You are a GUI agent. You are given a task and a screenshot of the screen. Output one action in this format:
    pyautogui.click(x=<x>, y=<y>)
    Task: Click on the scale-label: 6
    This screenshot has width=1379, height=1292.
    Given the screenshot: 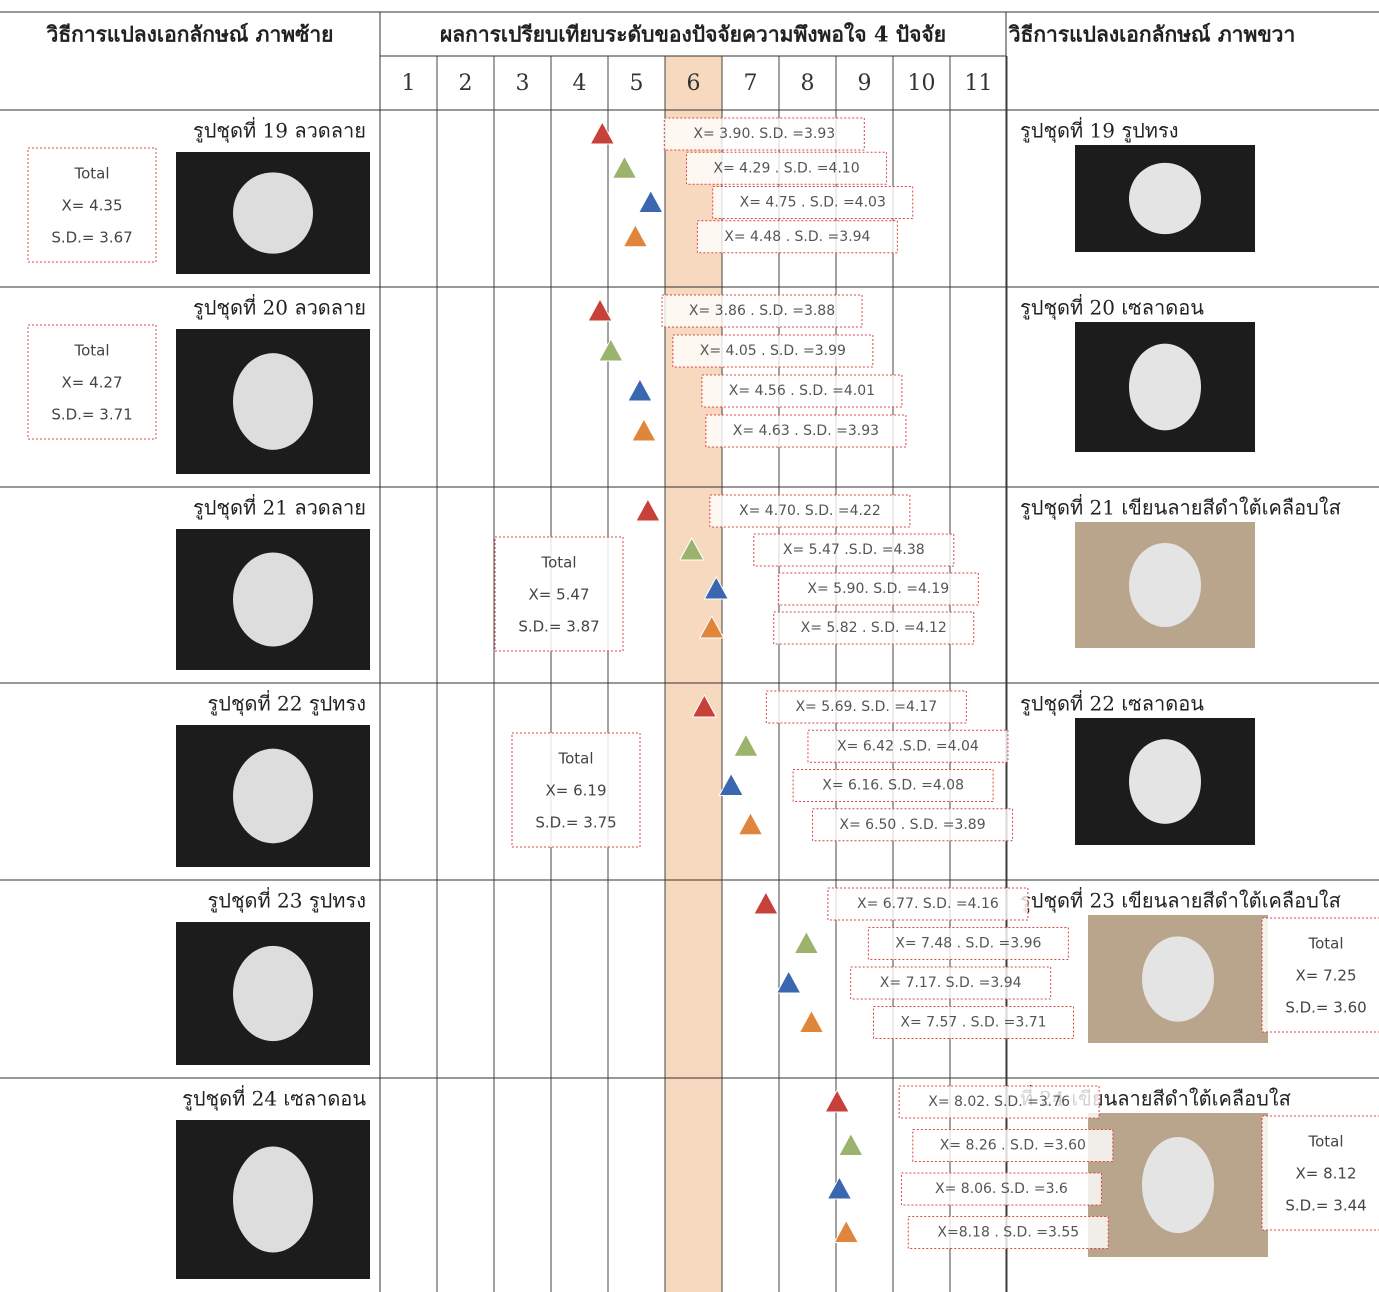 What is the action you would take?
    pyautogui.click(x=694, y=83)
    